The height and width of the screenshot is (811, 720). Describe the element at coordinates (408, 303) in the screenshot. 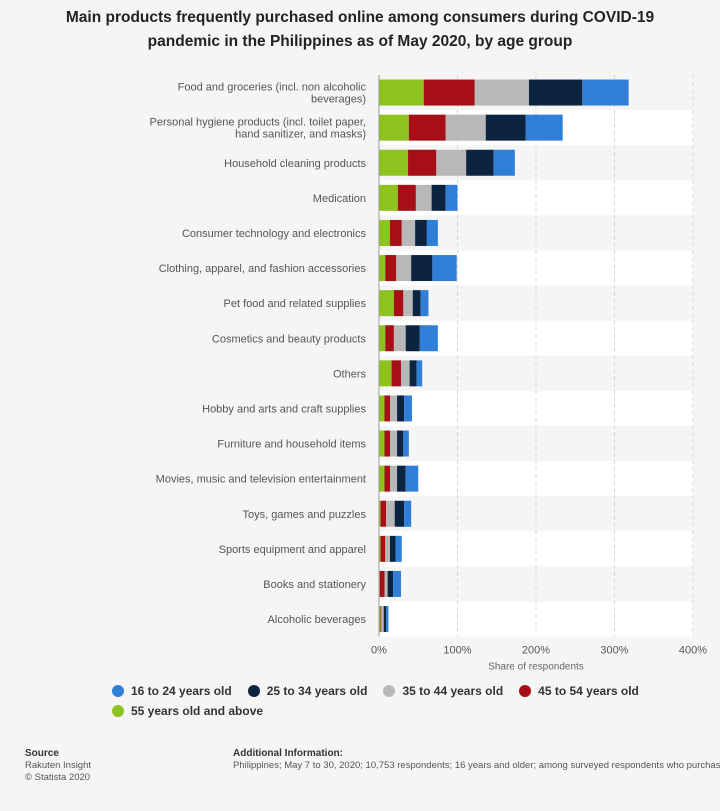

I see `bar-segment: 35 to 44 years old: 12%` at that location.